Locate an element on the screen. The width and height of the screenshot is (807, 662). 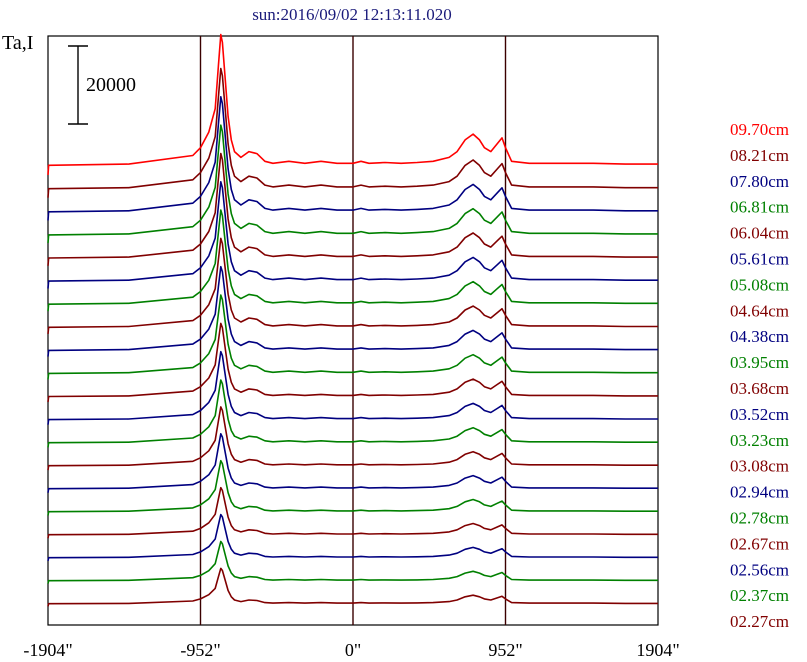
legend-entry: 04.38cm is located at coordinates (759, 336).